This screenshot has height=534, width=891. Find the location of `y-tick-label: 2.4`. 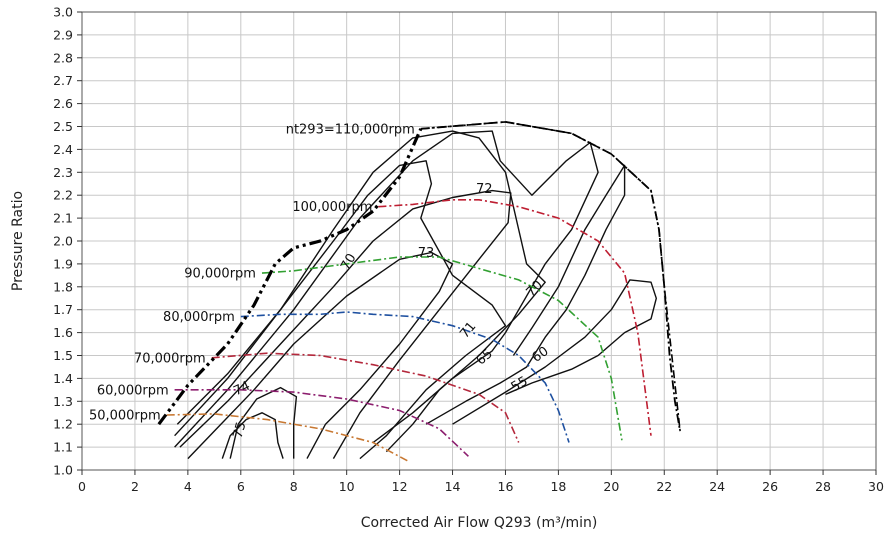

y-tick-label: 2.4 is located at coordinates (63, 149).